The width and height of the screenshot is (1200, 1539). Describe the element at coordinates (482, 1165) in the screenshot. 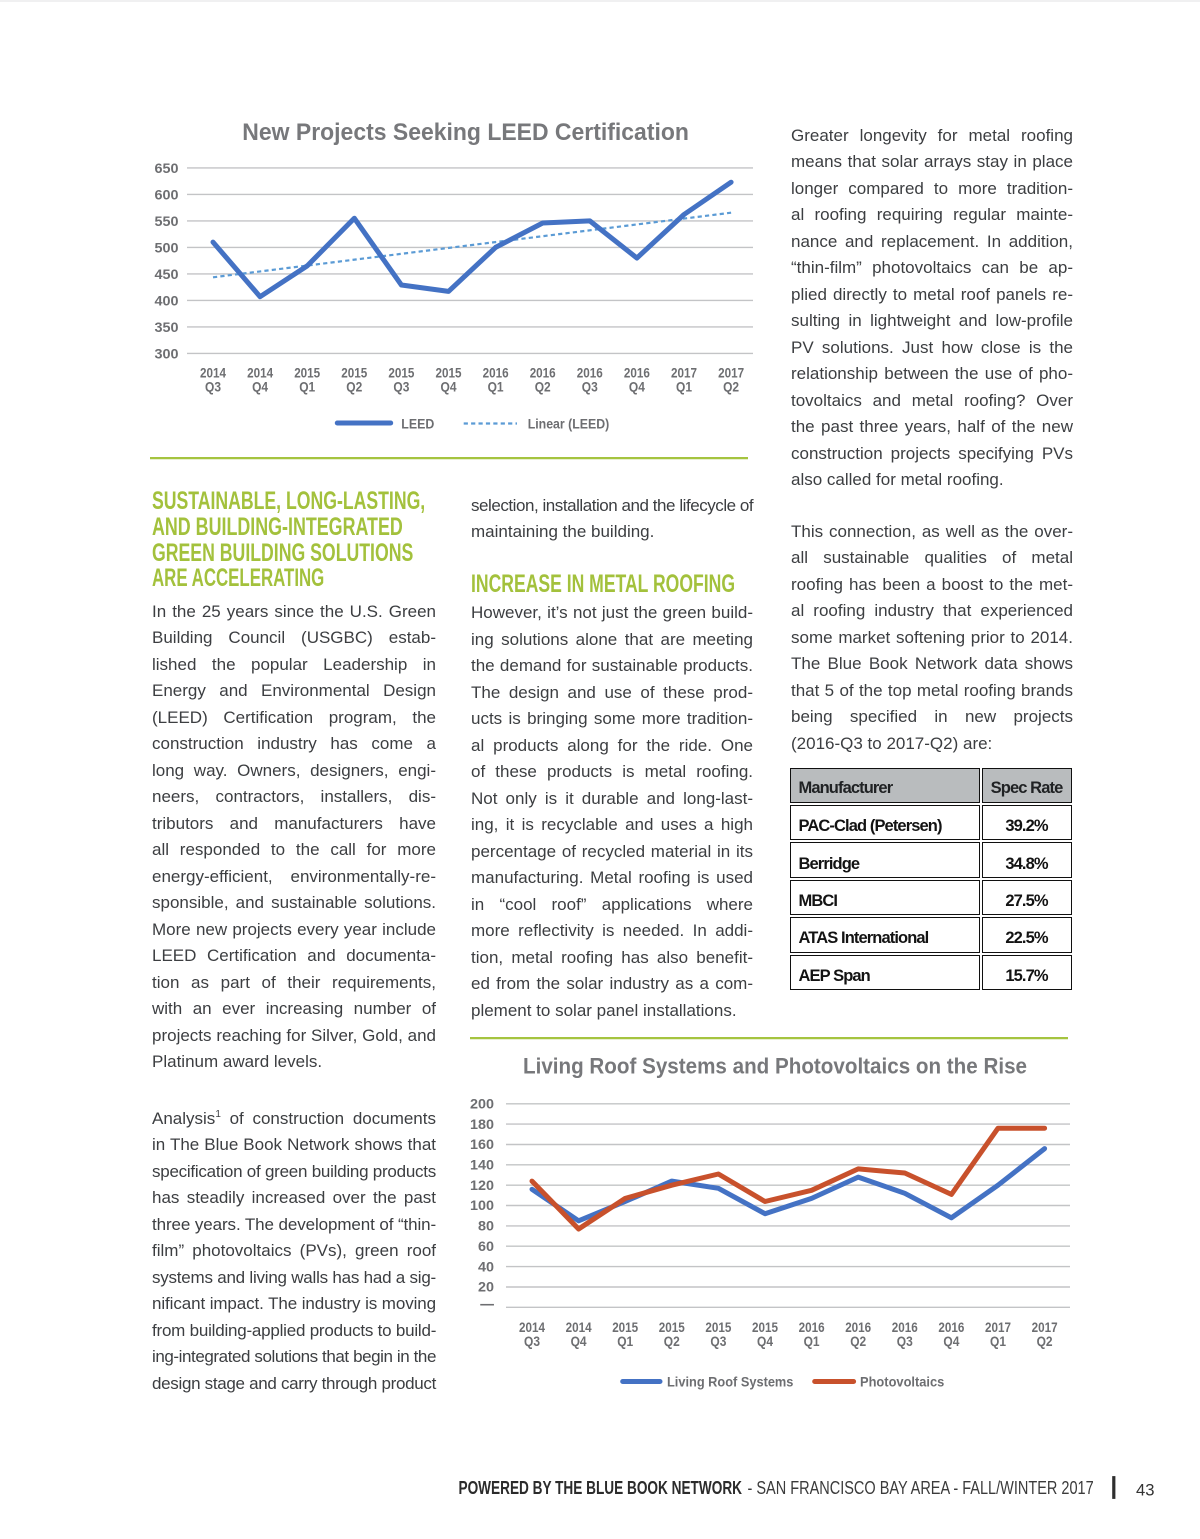

I see `svg-text: 140` at that location.